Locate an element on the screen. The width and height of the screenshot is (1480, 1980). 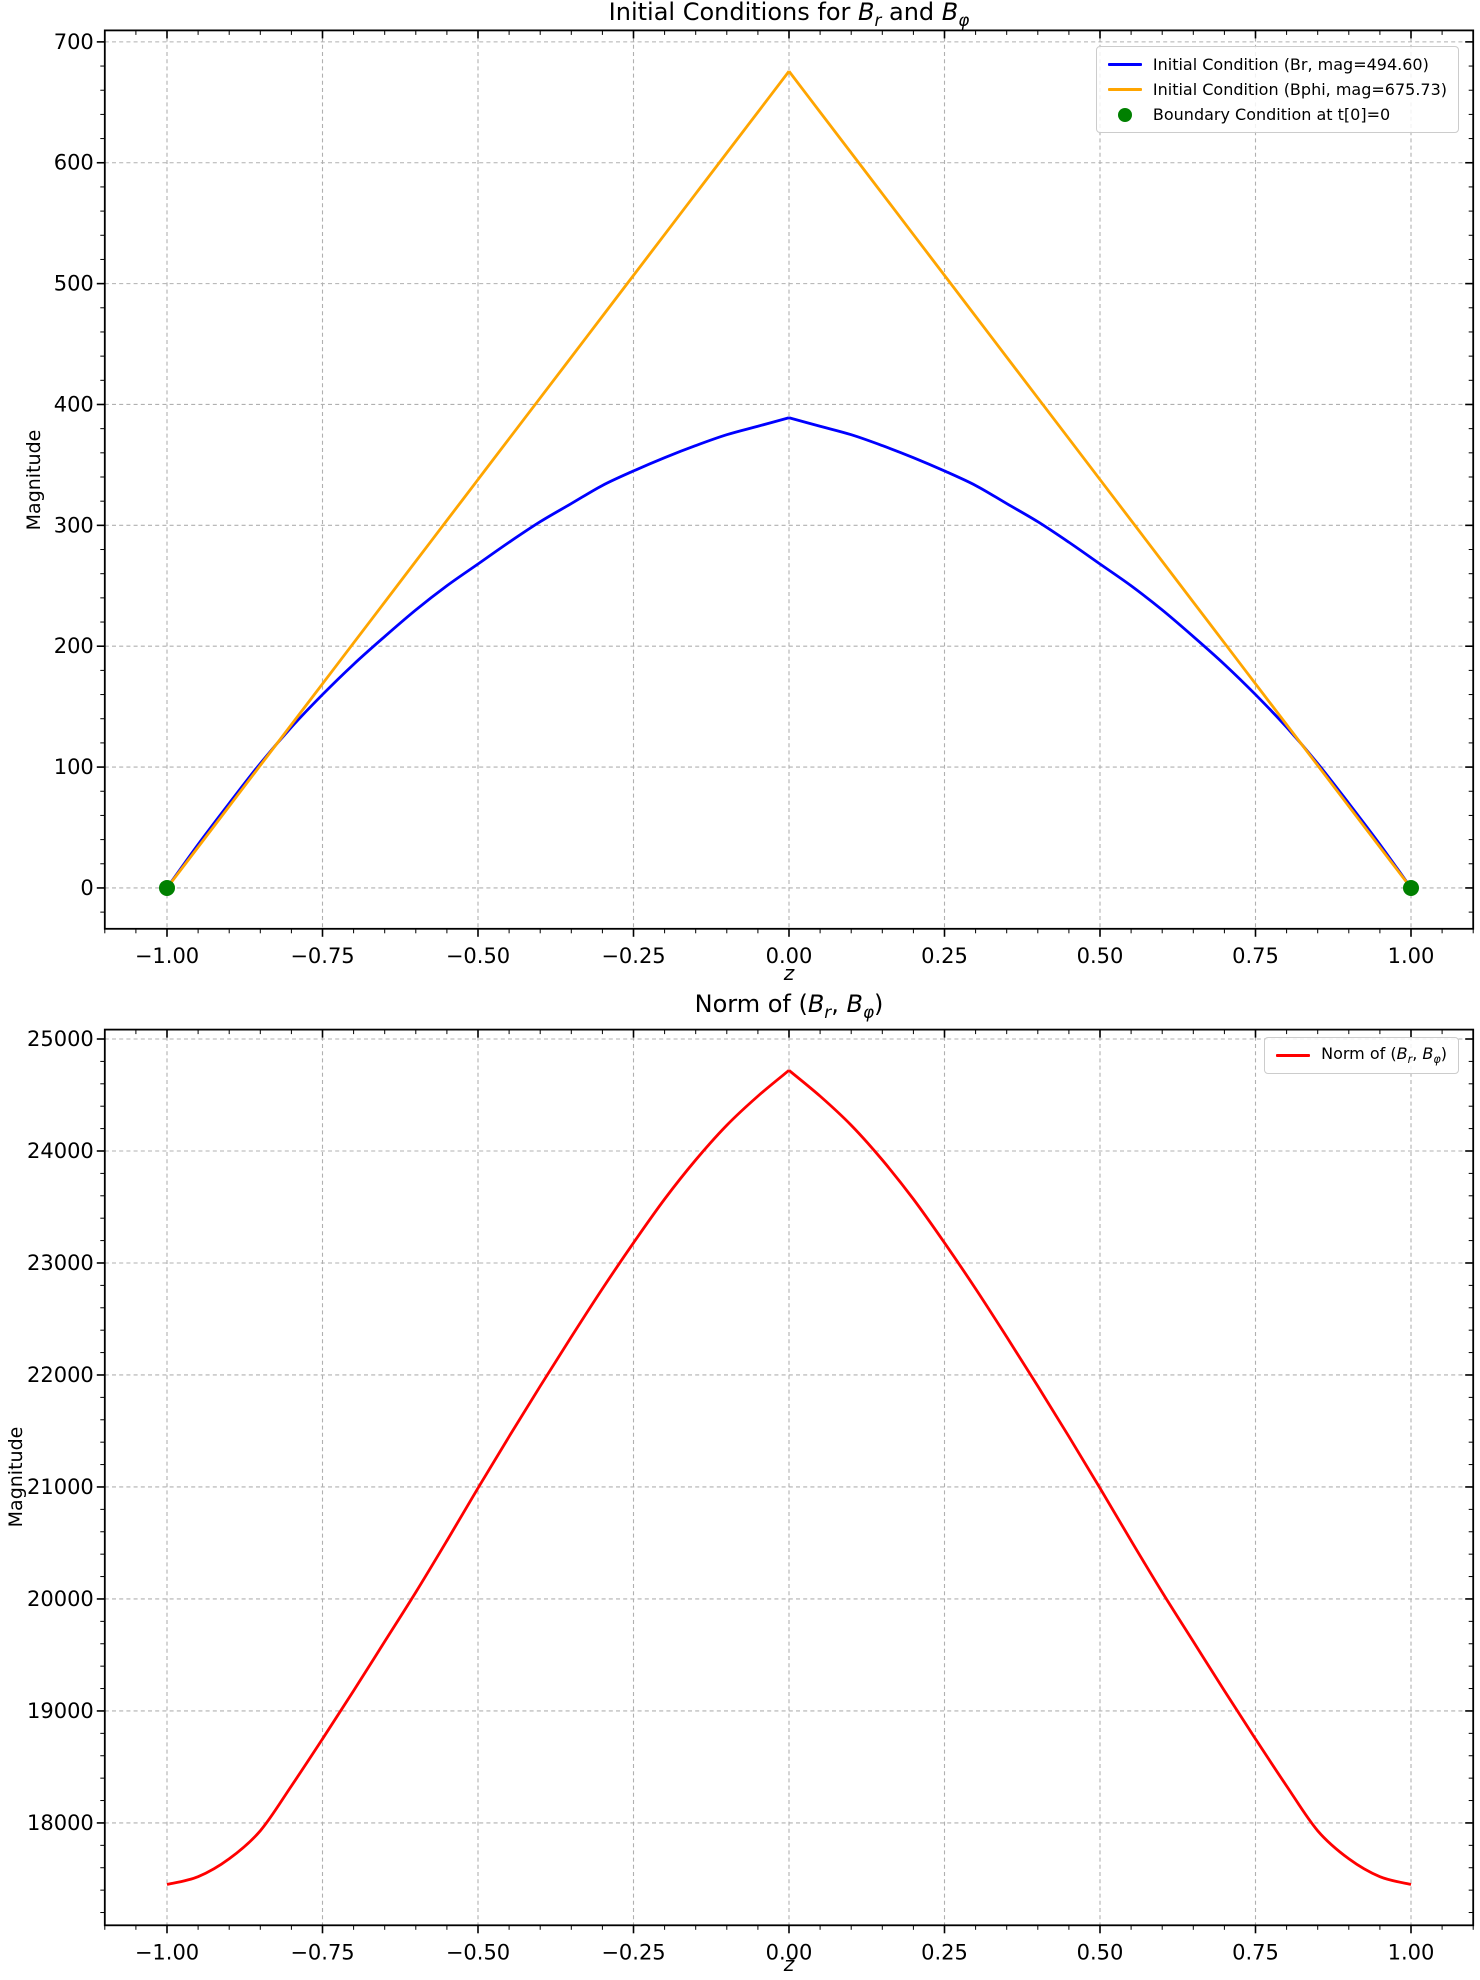
y-tick-label: 200 is located at coordinates (74, 646).